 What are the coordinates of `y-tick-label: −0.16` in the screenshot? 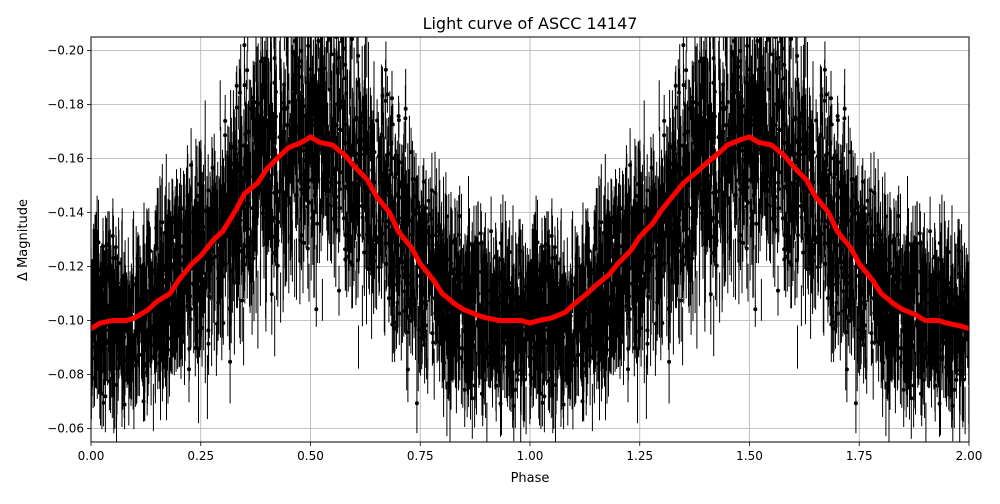 It's located at (65, 159).